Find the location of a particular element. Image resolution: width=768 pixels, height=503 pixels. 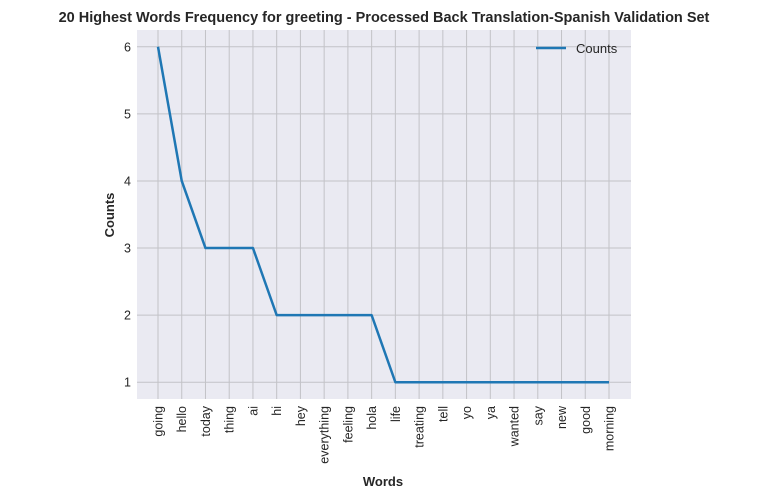

legend-label-counts: Counts is located at coordinates (597, 48).